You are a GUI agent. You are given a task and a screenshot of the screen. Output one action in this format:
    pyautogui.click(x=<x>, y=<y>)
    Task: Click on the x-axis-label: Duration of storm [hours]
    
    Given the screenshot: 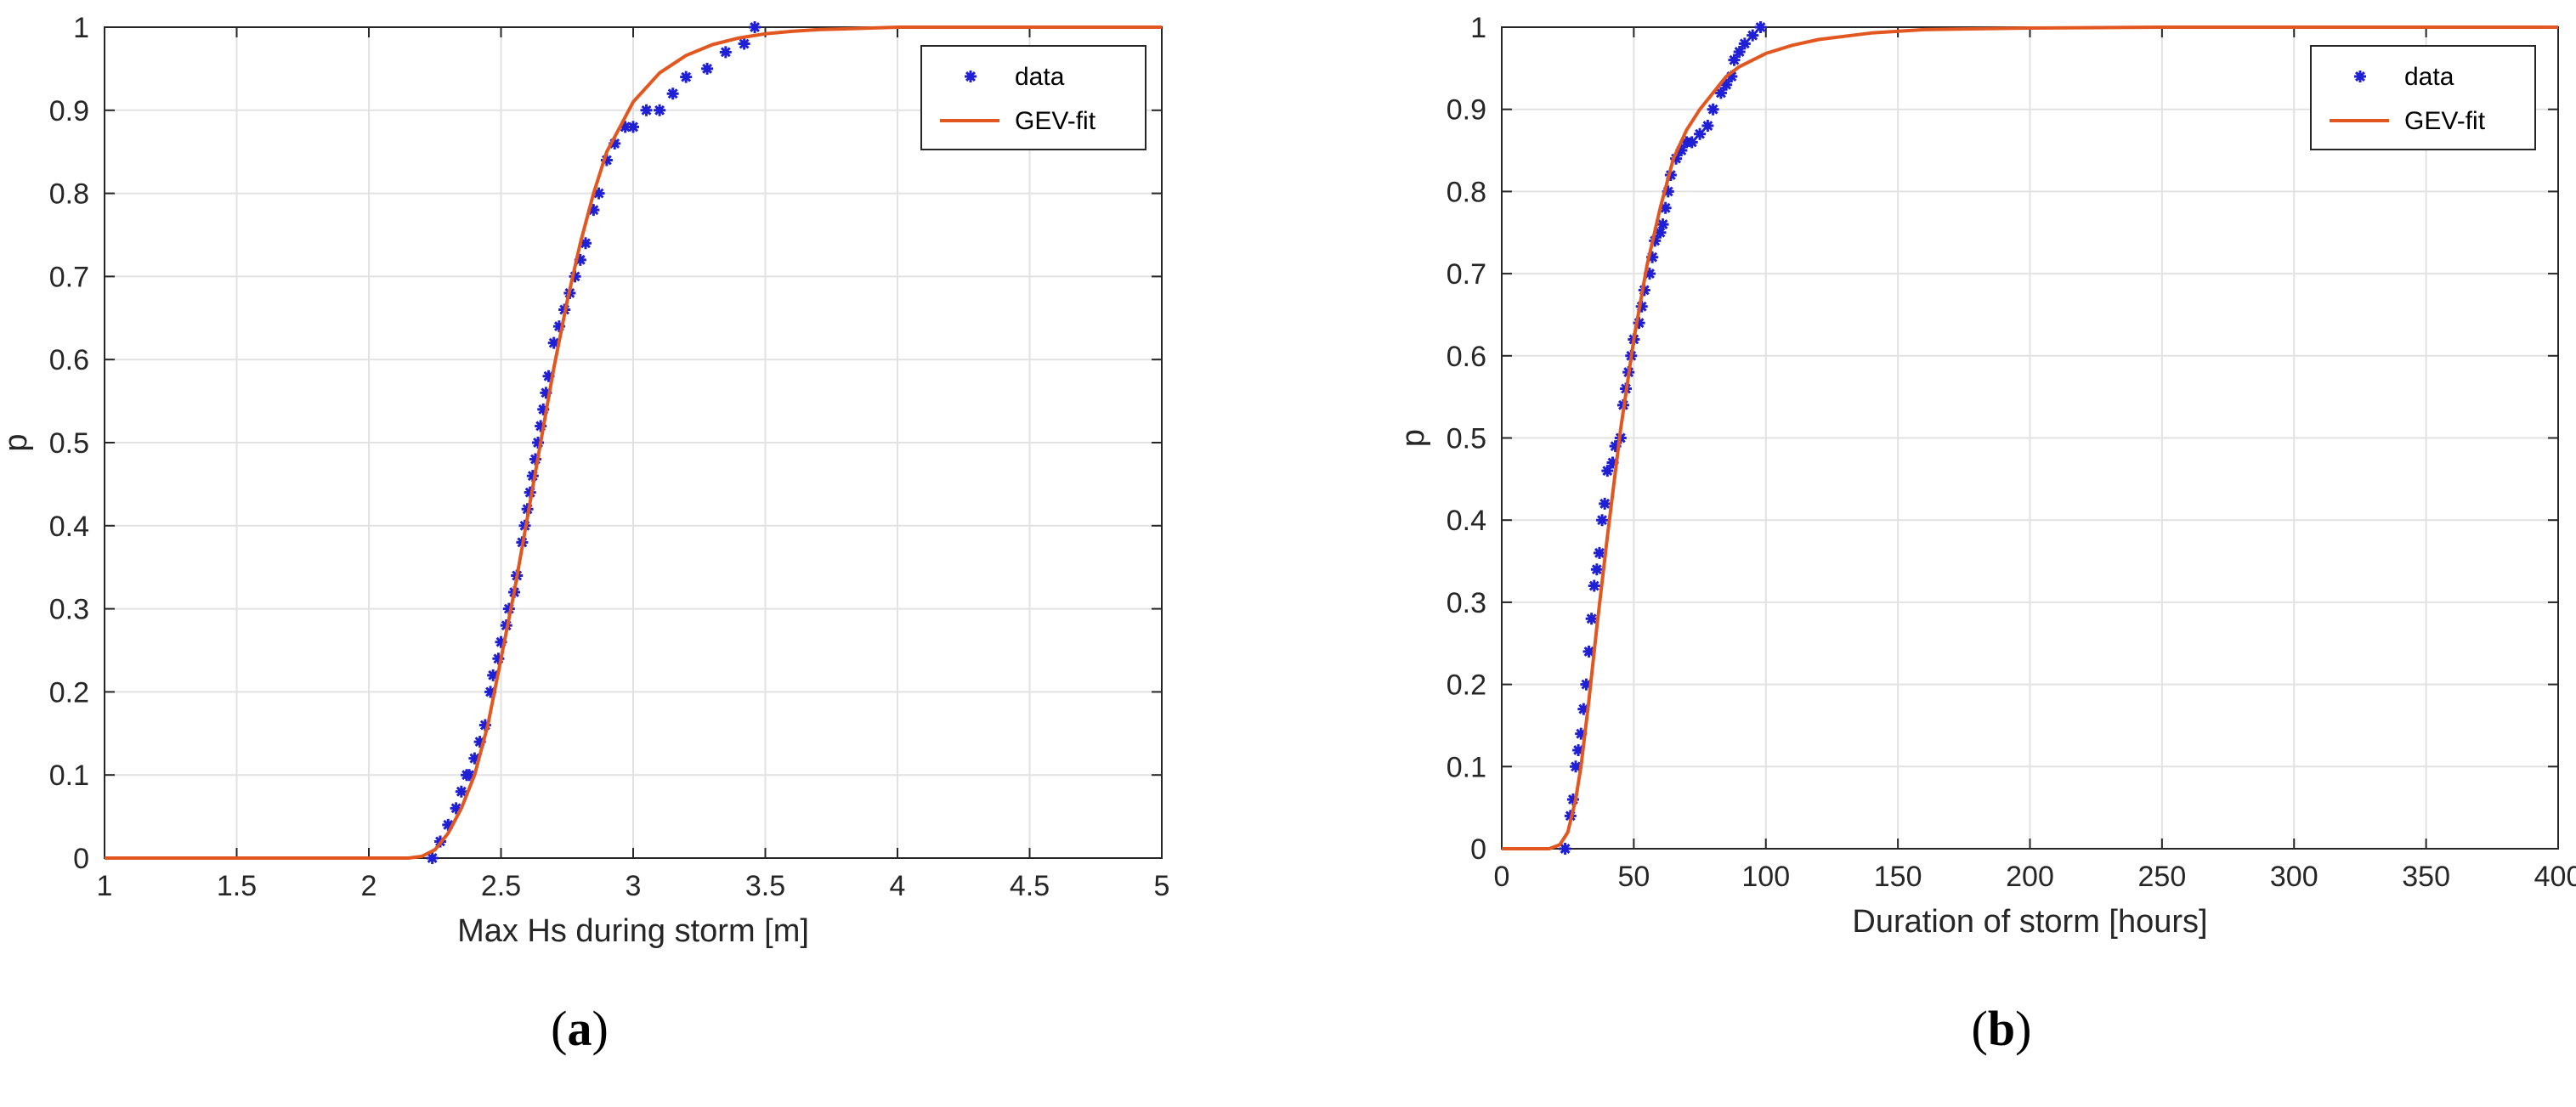 What is the action you would take?
    pyautogui.click(x=2029, y=922)
    